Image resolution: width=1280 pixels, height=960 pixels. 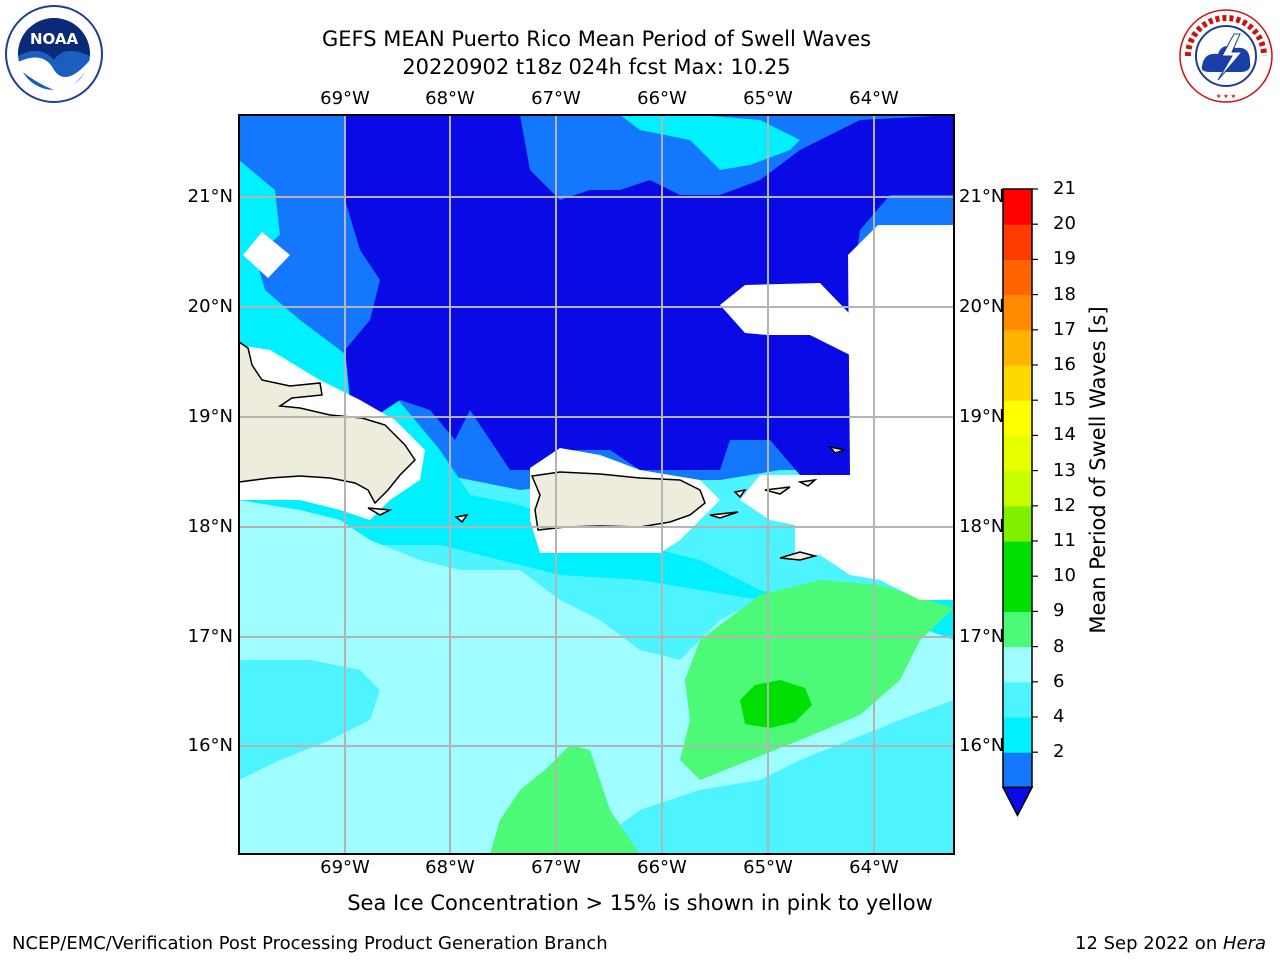 What do you see at coordinates (1059, 752) in the screenshot?
I see `colorbar-tick-label: 2` at bounding box center [1059, 752].